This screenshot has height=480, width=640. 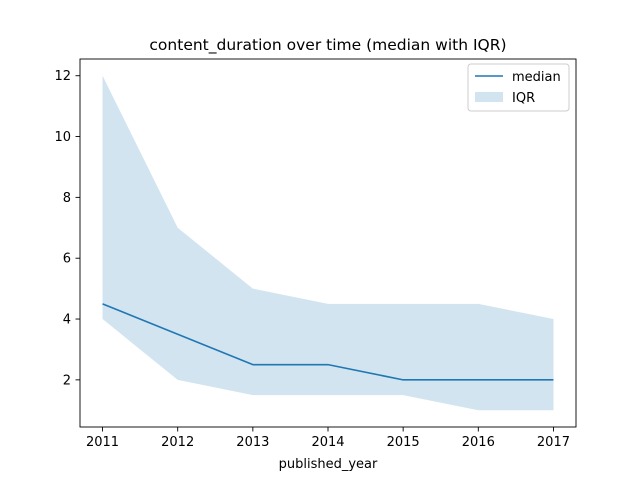 I want to click on x-tick-label-2017: 2017, so click(x=553, y=442).